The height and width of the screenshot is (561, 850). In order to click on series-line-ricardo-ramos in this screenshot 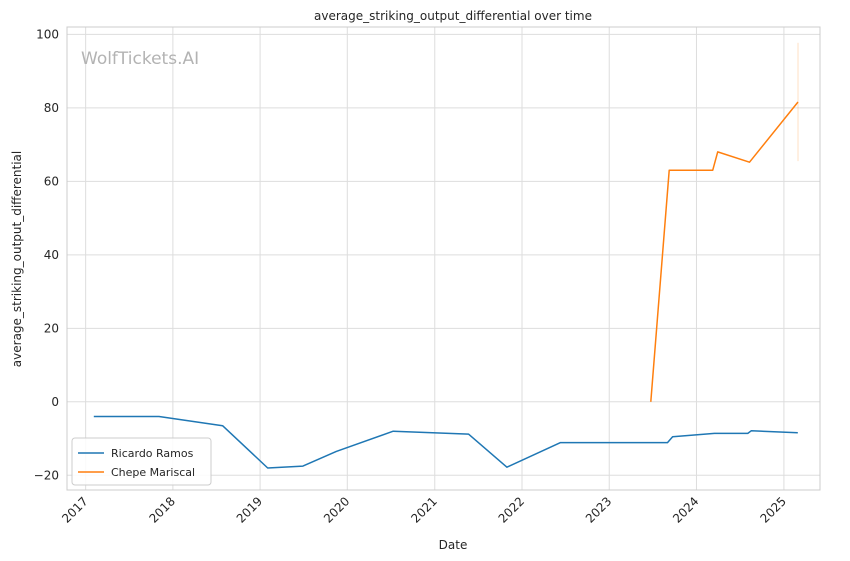, I will do `click(445, 442)`.